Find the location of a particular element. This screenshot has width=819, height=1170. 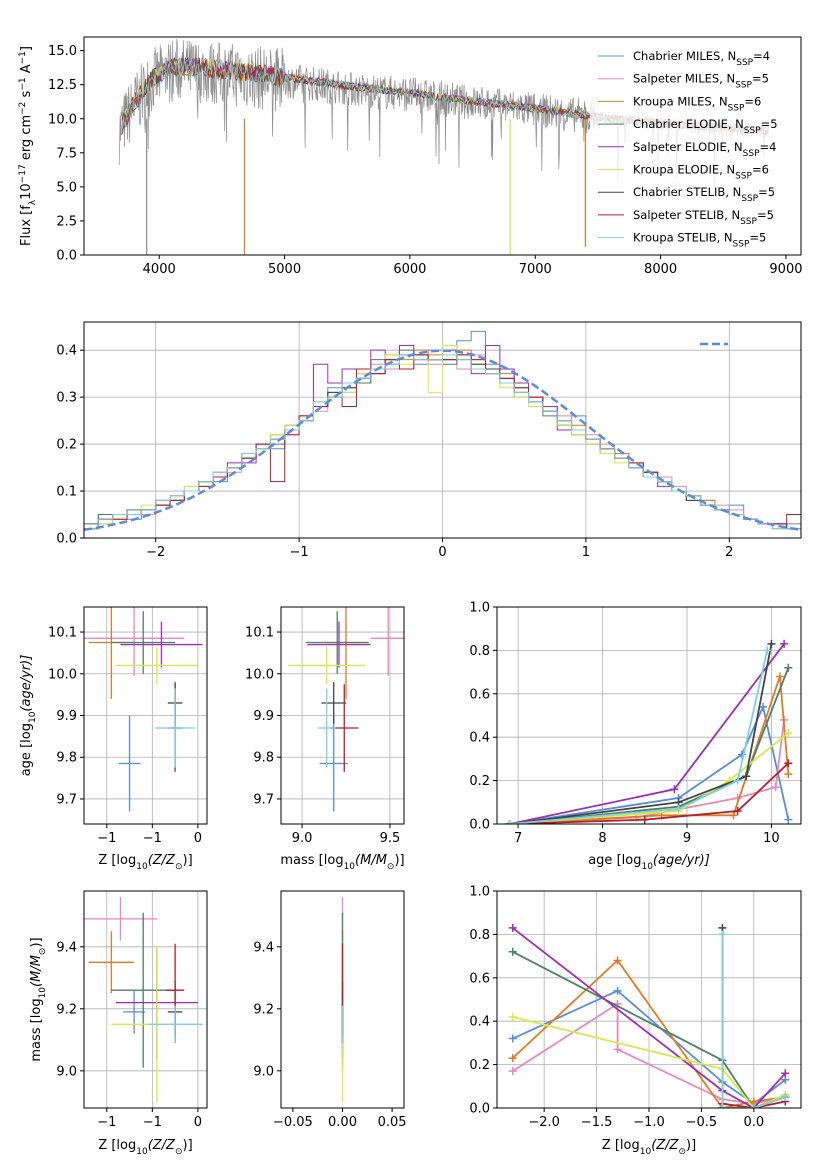

x-tick-label: 5000 is located at coordinates (284, 269).